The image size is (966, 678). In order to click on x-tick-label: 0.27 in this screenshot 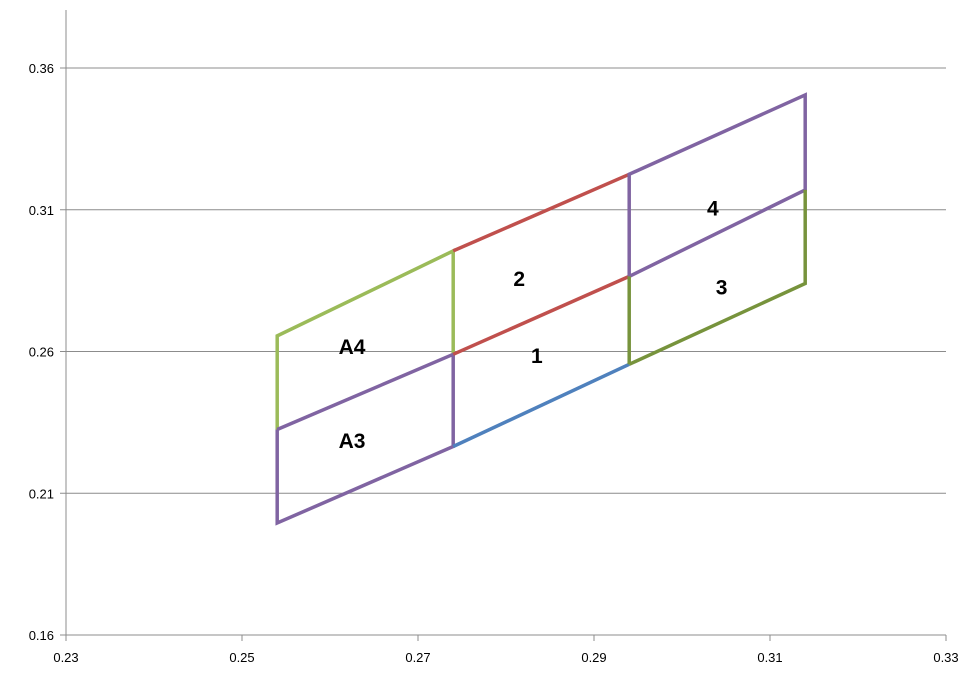, I will do `click(417, 657)`.